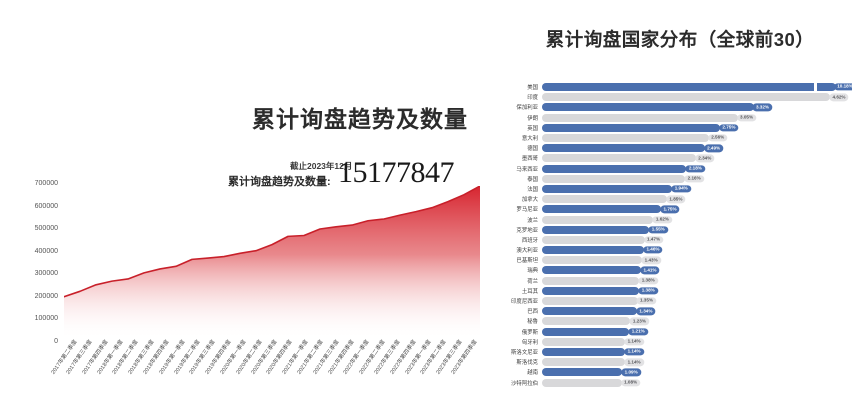 The image size is (852, 411). Describe the element at coordinates (630, 382) in the screenshot. I see `bar-value-badge: 1.08%` at that location.